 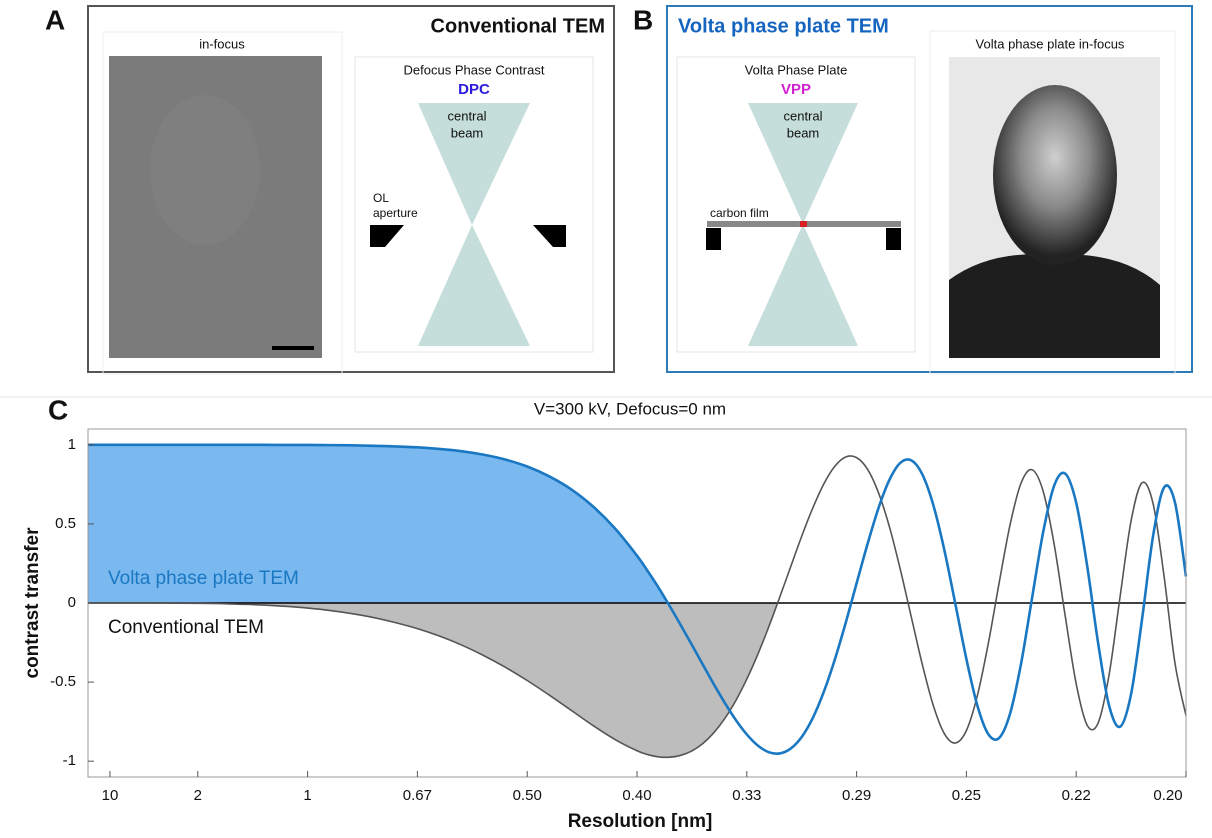 What do you see at coordinates (186, 627) in the screenshot?
I see `series-label: Conventional TEM` at bounding box center [186, 627].